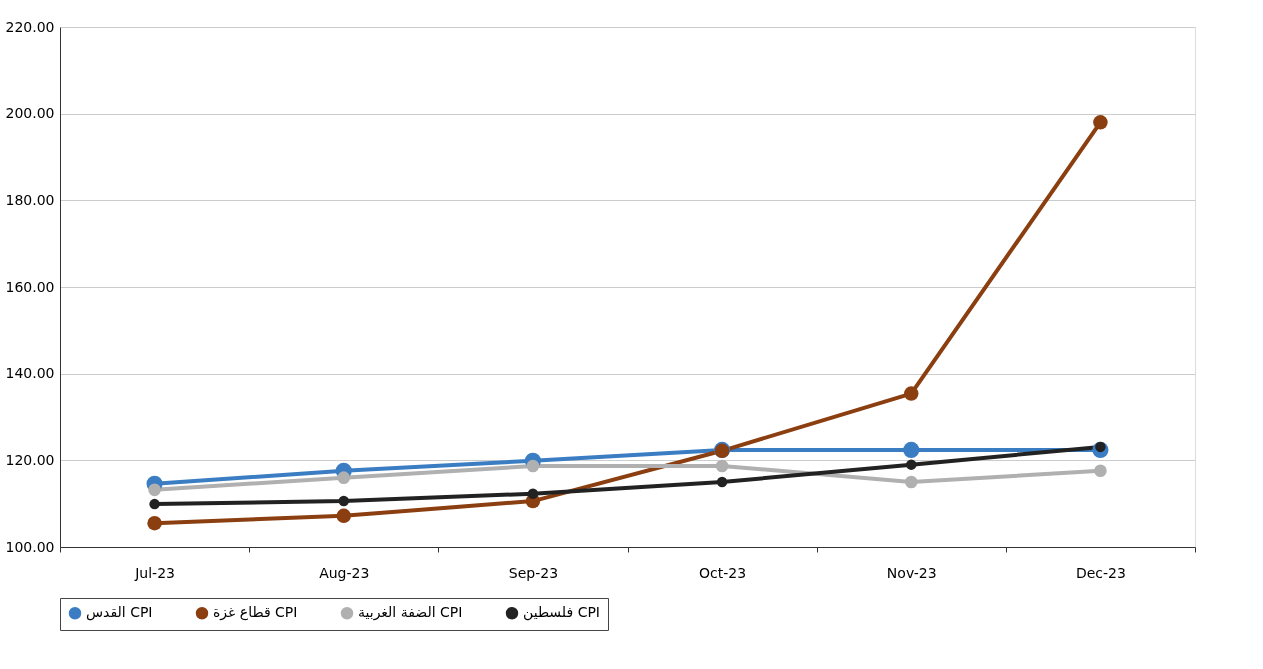 The width and height of the screenshot is (1263, 669). What do you see at coordinates (255, 613) in the screenshot?
I see `legend-label: قطاع غزة CPI` at bounding box center [255, 613].